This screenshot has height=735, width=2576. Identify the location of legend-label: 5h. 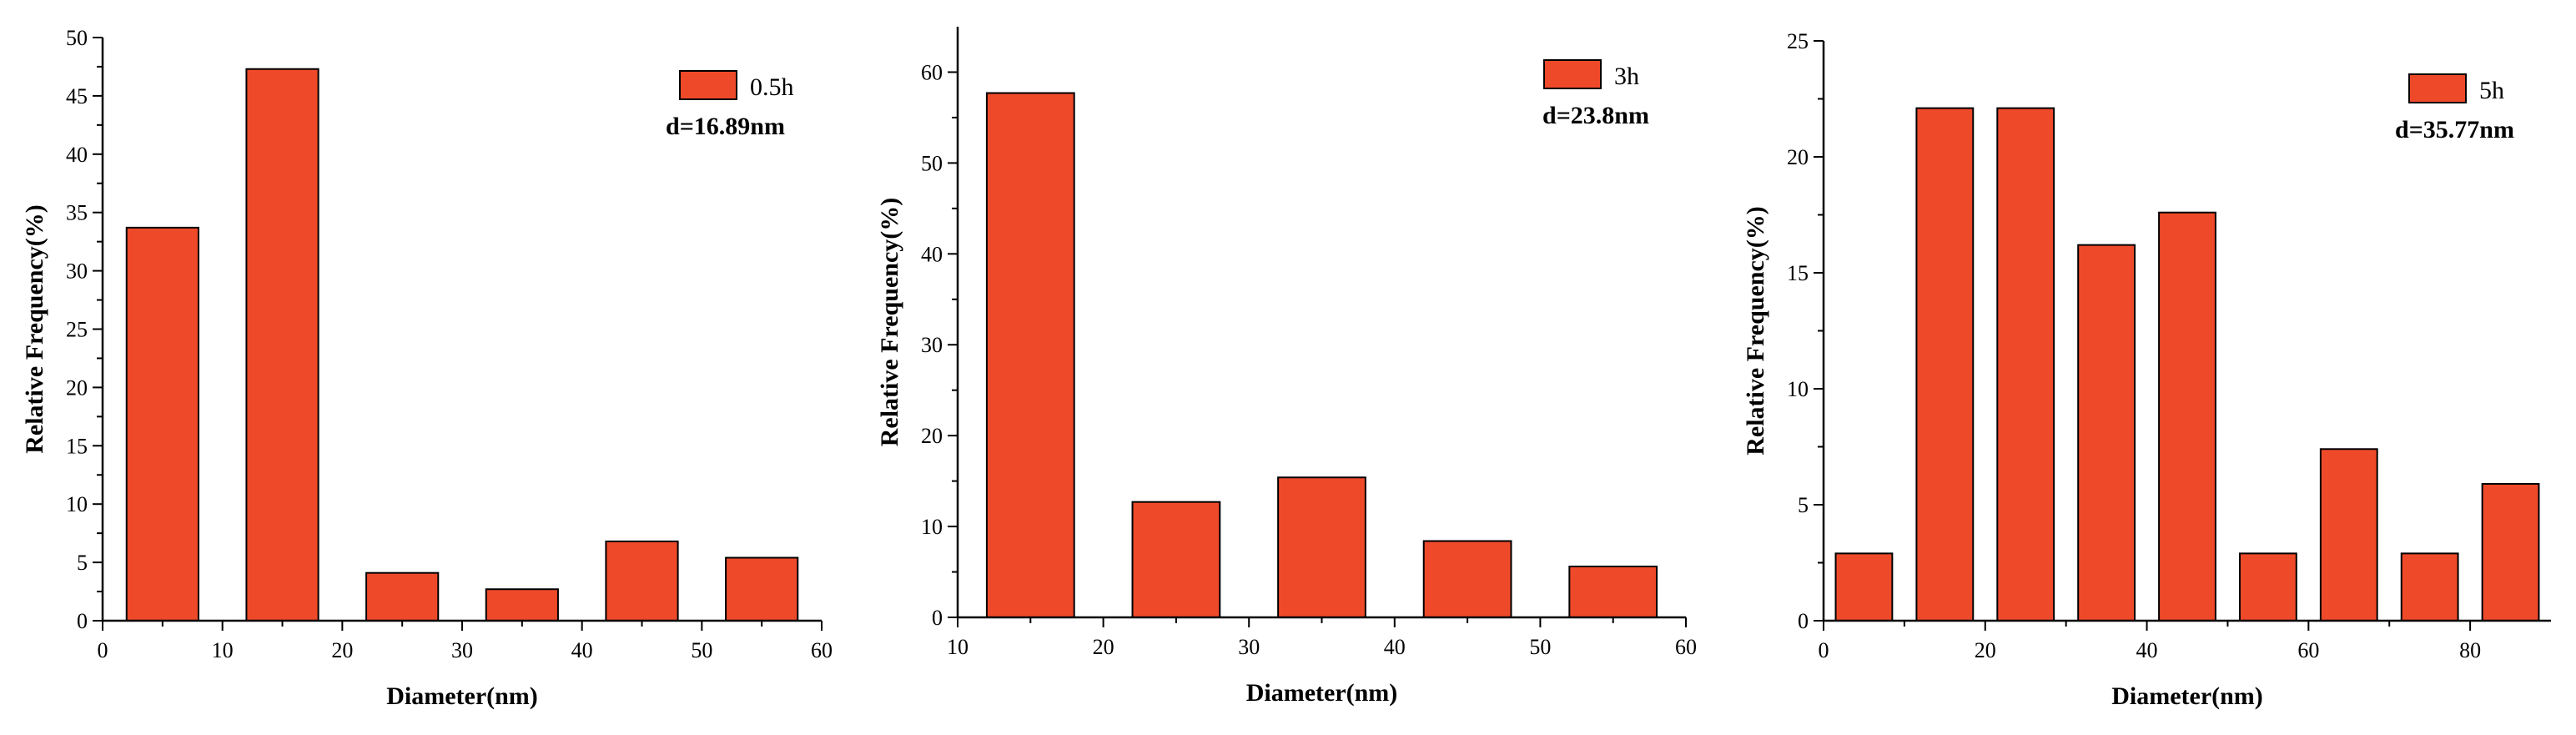
(2491, 90).